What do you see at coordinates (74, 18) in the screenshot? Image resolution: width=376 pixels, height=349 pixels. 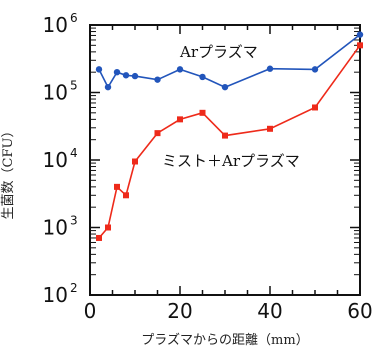 I see `y-tick-exponent: 6` at bounding box center [74, 18].